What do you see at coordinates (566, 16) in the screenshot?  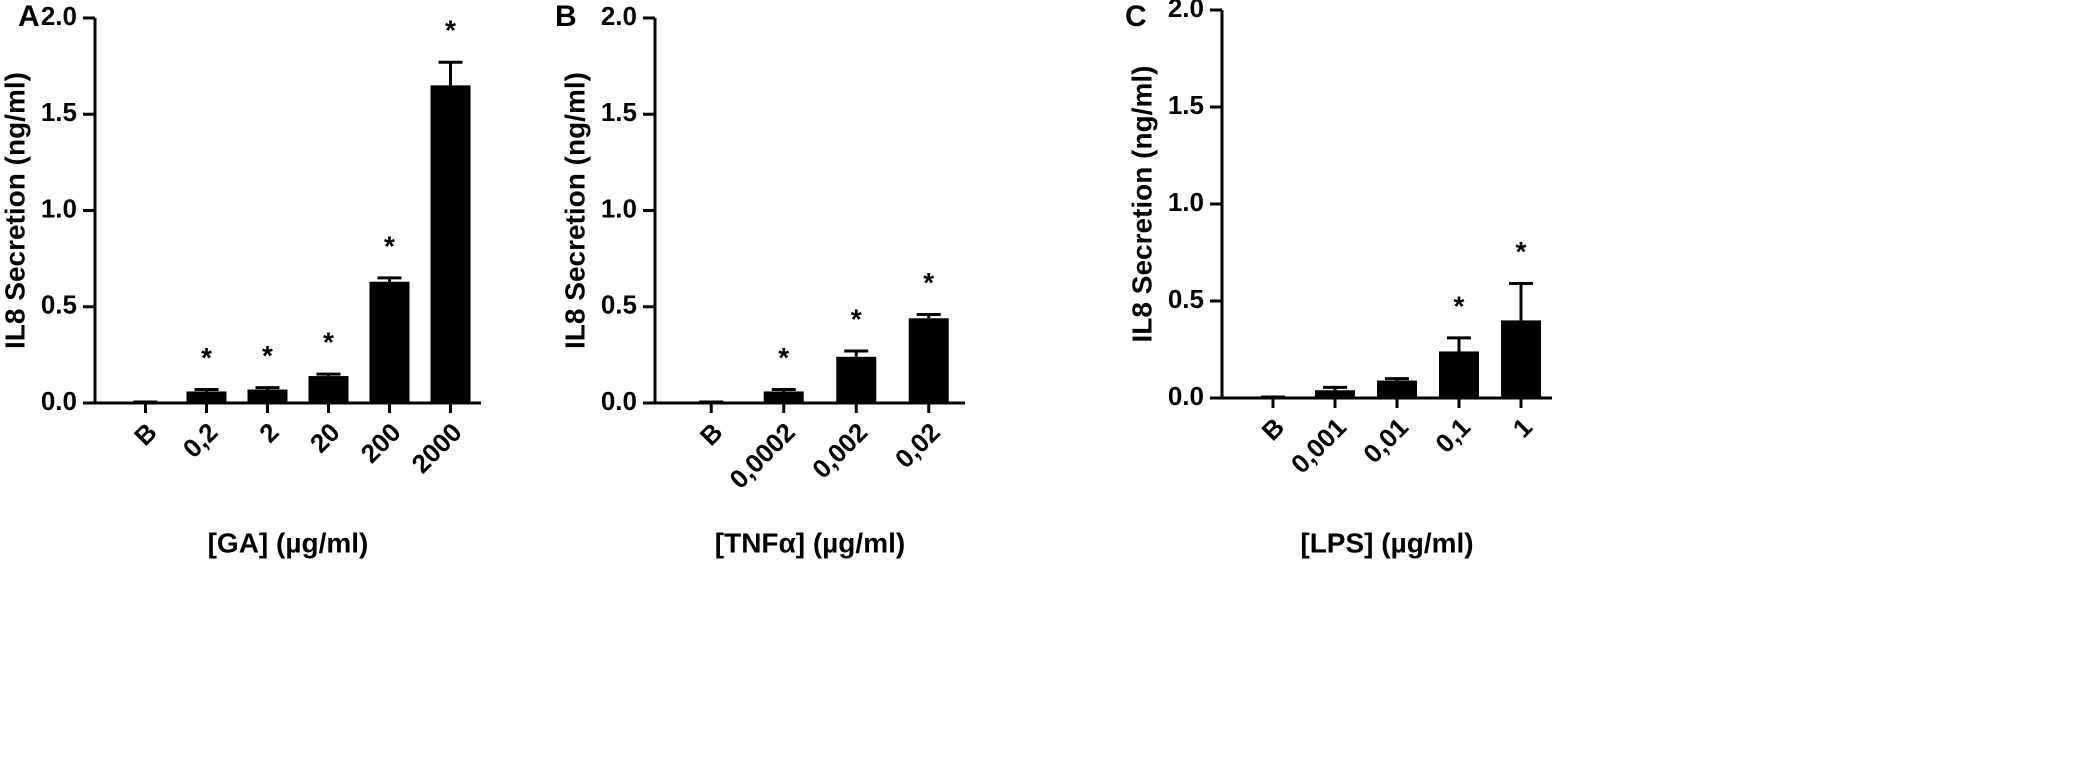 I see `panel-label: B` at bounding box center [566, 16].